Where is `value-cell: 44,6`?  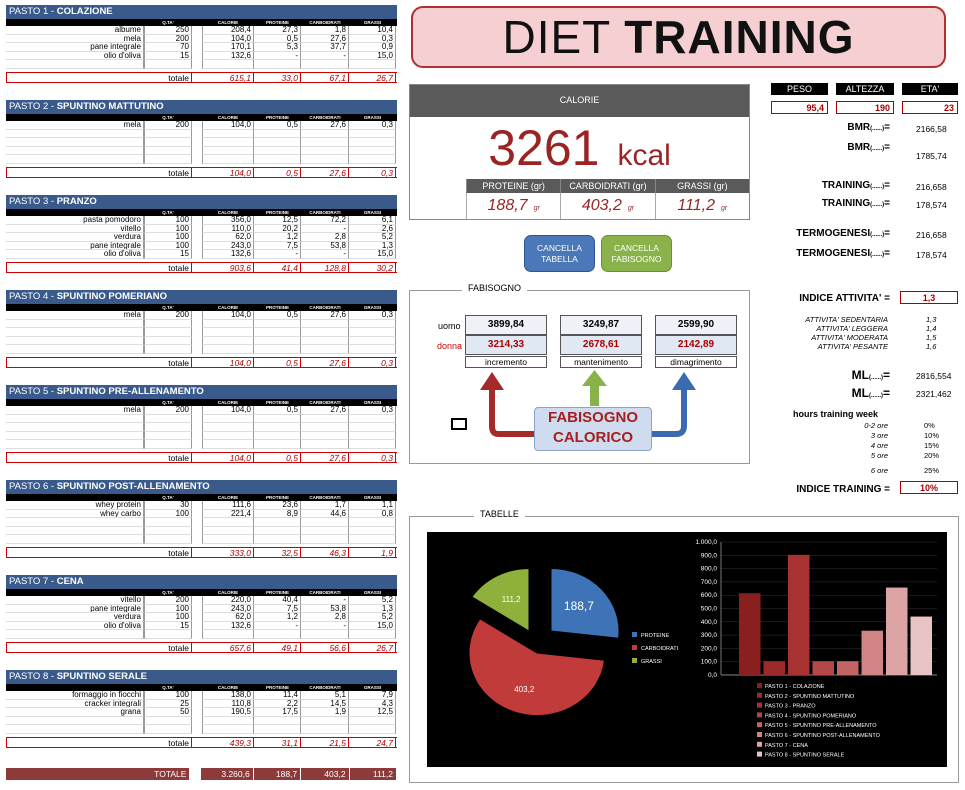 value-cell: 44,6 is located at coordinates (325, 513).